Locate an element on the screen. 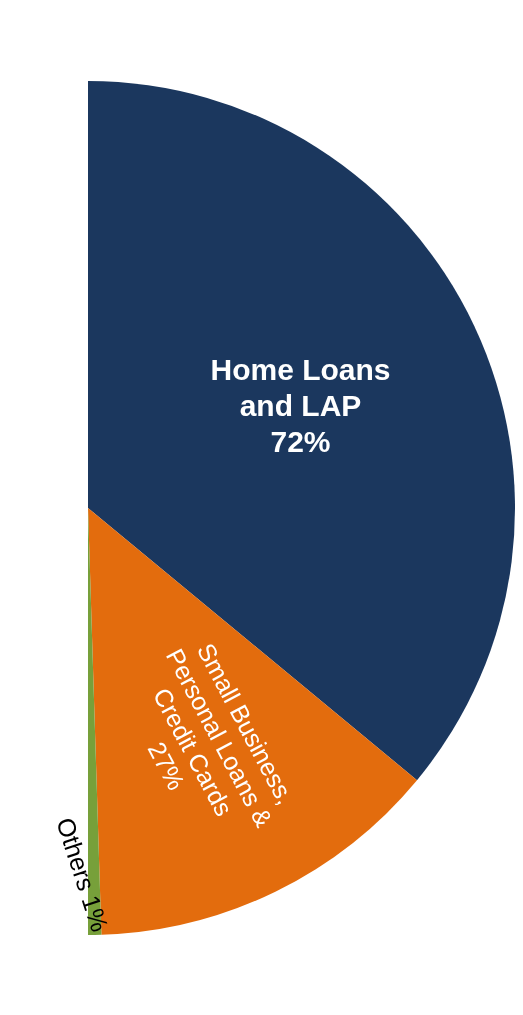 The image size is (523, 1015). data-label: 72% is located at coordinates (300, 442).